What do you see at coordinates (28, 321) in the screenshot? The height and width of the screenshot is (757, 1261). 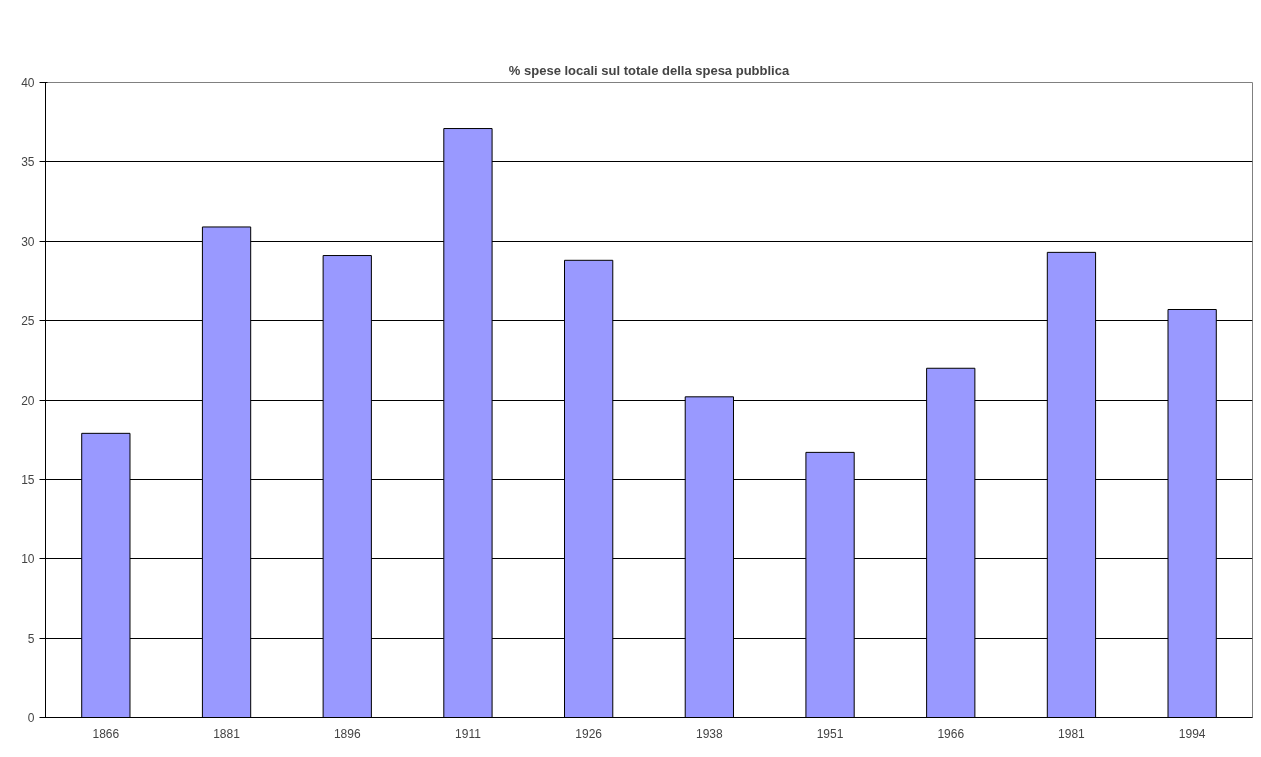 I see `y-tick-label: 25` at bounding box center [28, 321].